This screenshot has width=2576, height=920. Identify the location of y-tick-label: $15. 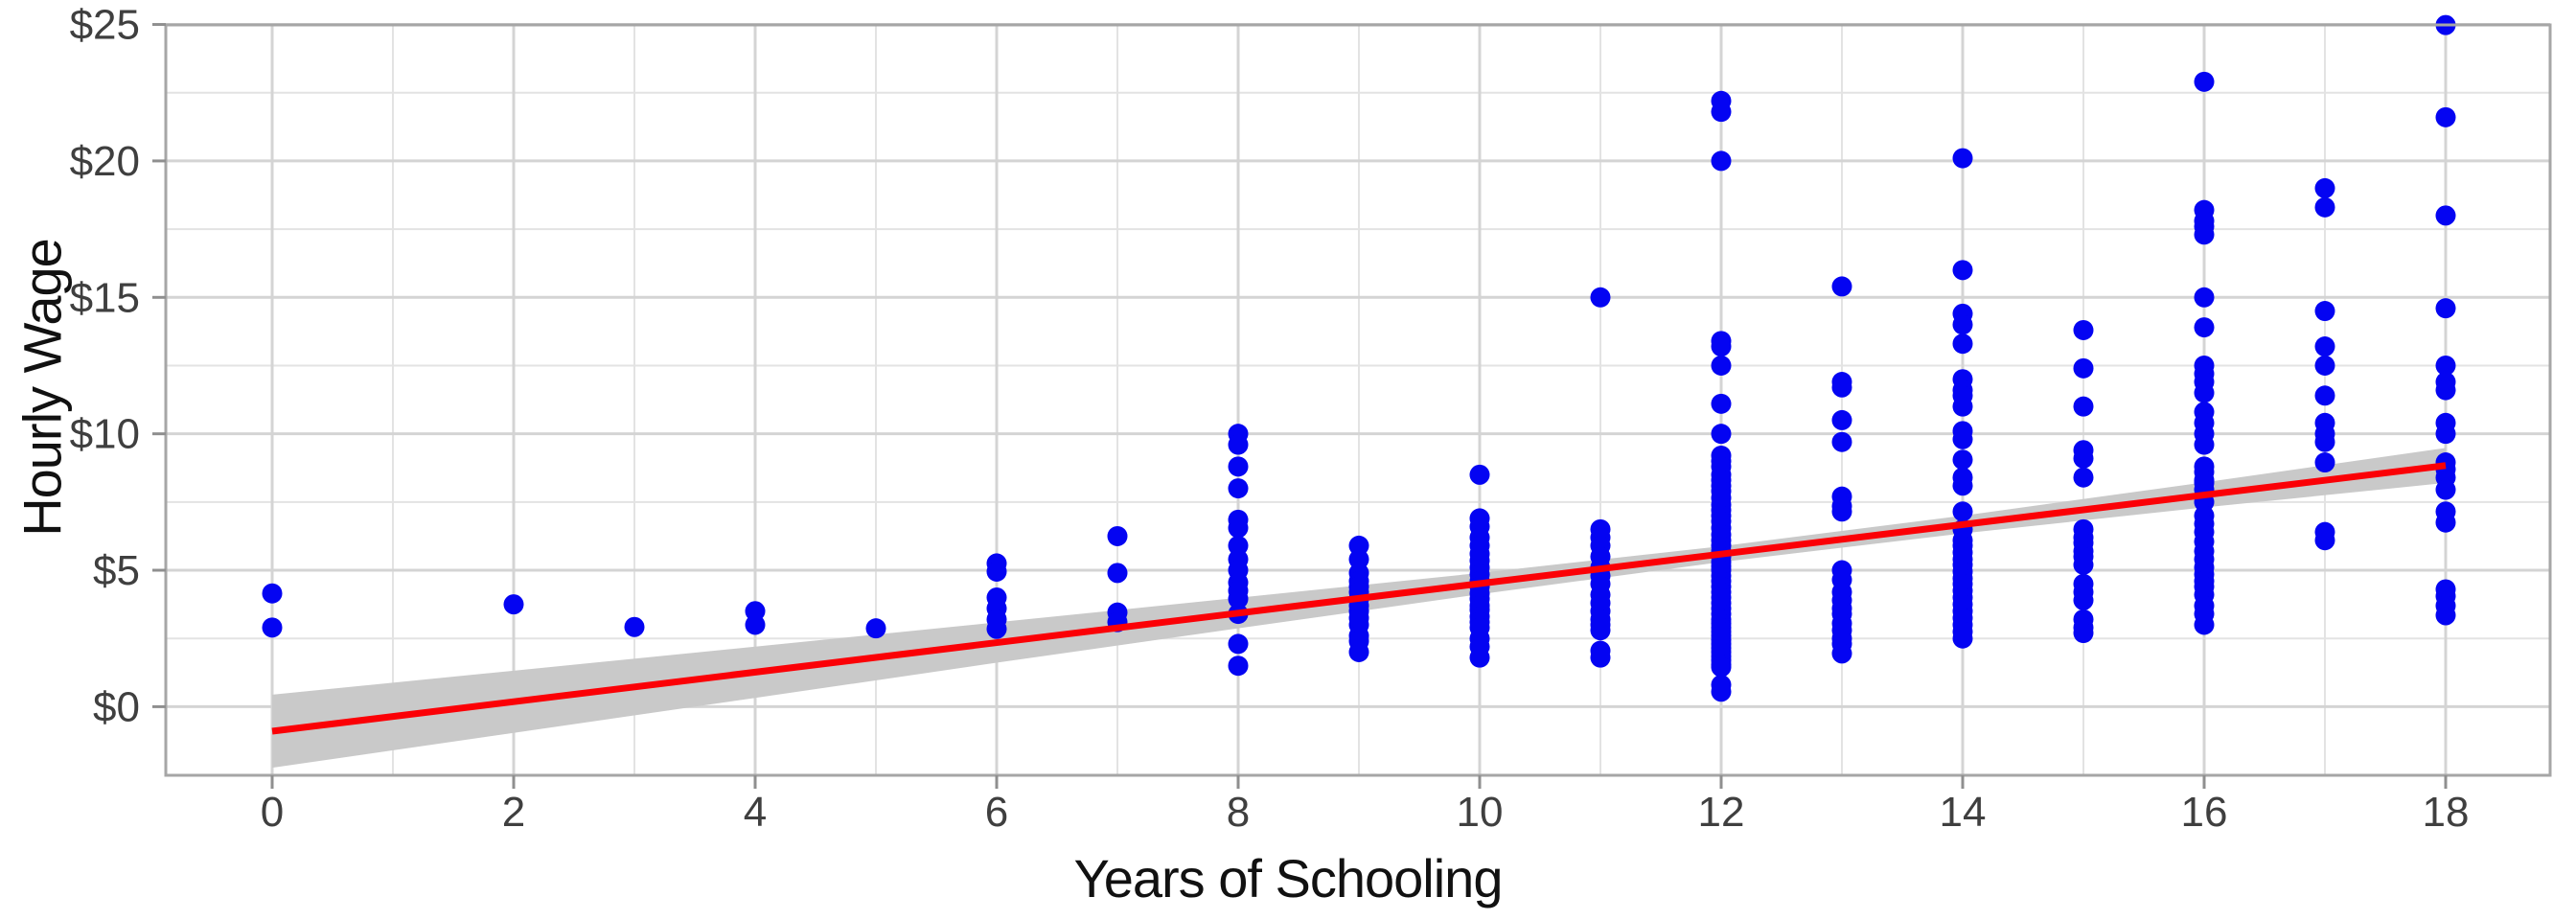
(105, 297).